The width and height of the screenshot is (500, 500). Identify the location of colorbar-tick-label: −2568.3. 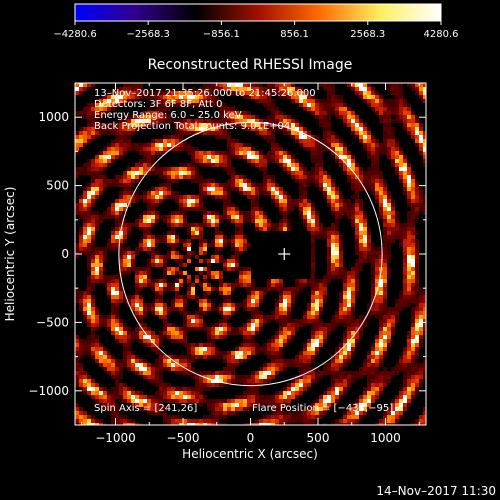
(148, 34).